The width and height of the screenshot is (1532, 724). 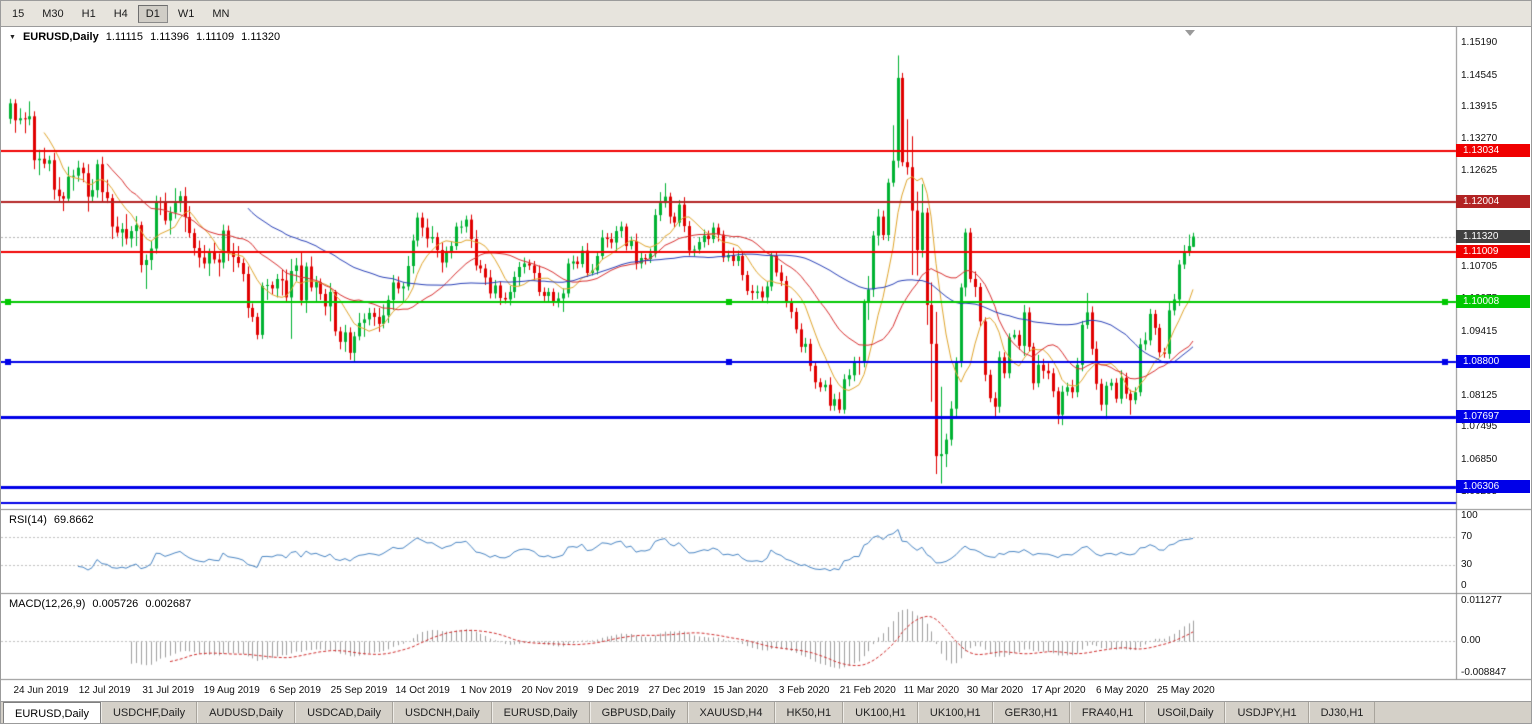 I want to click on chart-tab-xauusd-h4: XAUUSD,H4, so click(x=731, y=712).